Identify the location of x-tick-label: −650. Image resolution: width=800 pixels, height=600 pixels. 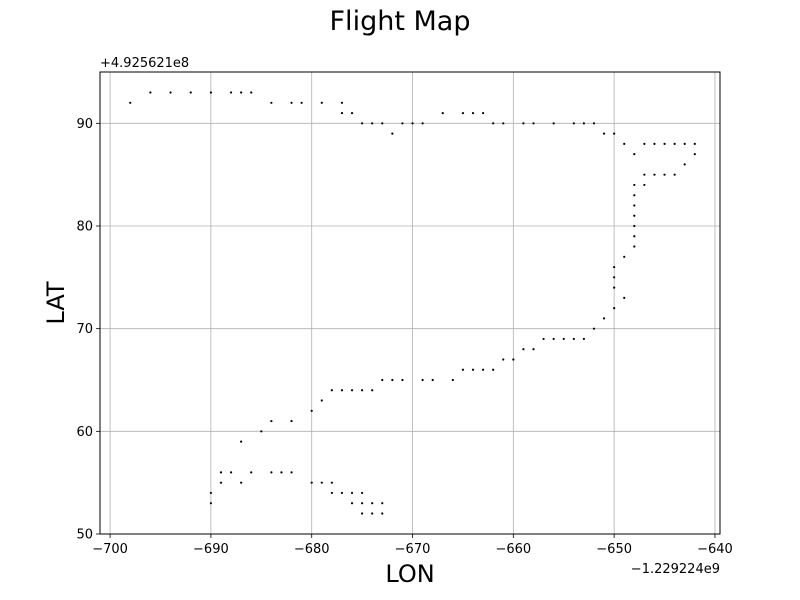
(614, 549).